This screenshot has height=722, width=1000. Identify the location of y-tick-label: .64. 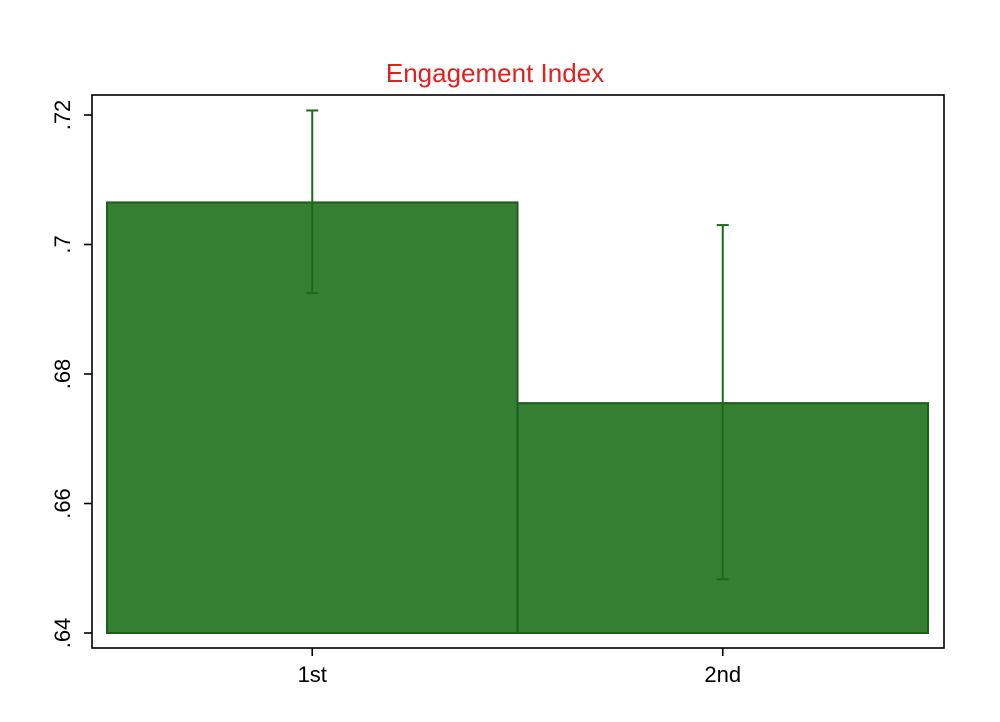
(62, 633).